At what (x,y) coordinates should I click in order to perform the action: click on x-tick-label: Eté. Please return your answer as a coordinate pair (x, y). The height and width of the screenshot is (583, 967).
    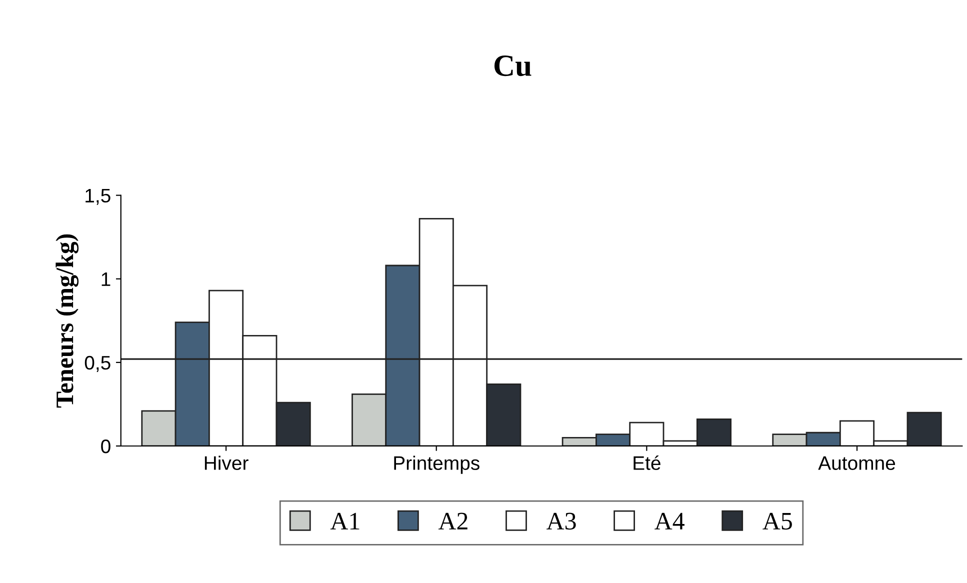
    Looking at the image, I should click on (647, 462).